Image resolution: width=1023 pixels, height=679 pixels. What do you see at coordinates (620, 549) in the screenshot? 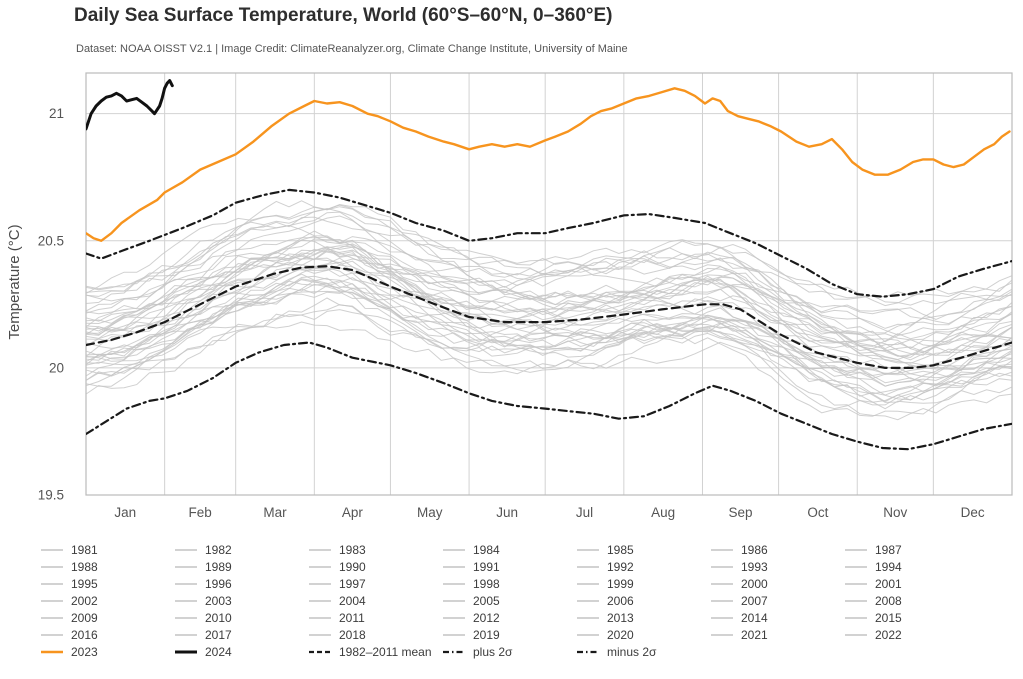
I see `legend-label-1985: 1985` at bounding box center [620, 549].